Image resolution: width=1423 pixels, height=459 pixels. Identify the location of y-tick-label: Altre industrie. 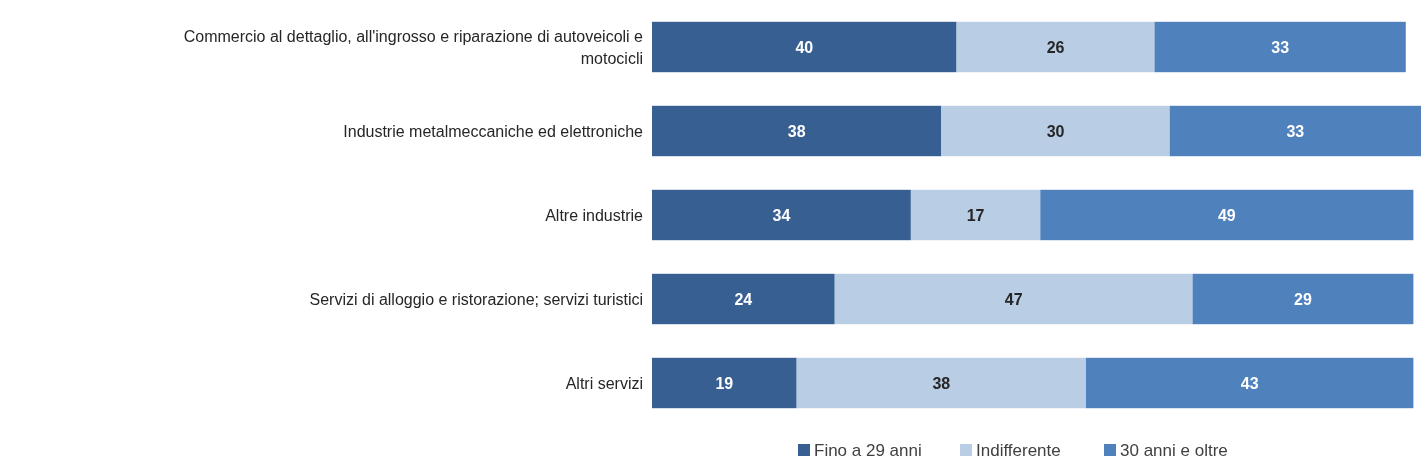
(594, 215).